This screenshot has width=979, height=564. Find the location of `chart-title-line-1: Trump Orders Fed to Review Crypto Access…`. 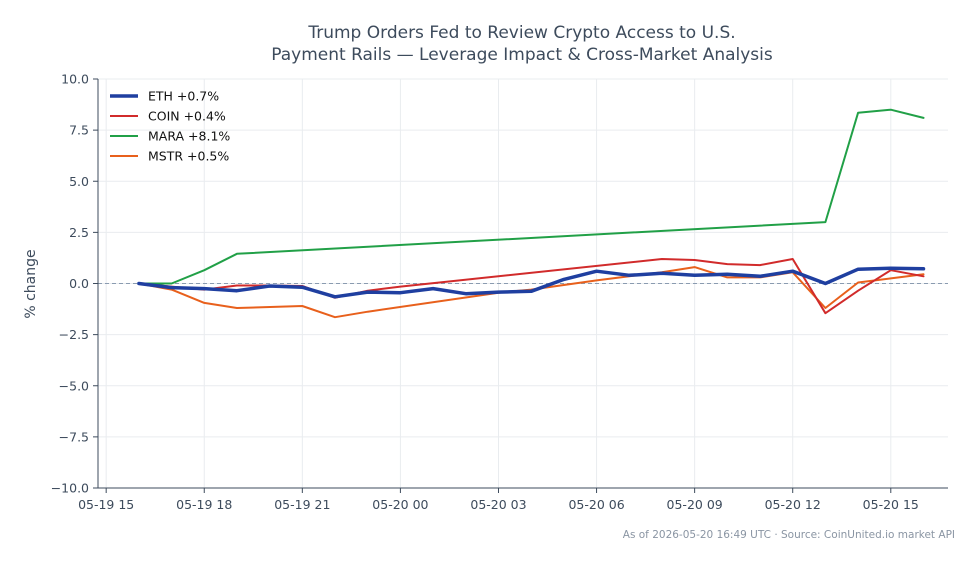

chart-title-line-1: Trump Orders Fed to Review Crypto Access… is located at coordinates (521, 33).